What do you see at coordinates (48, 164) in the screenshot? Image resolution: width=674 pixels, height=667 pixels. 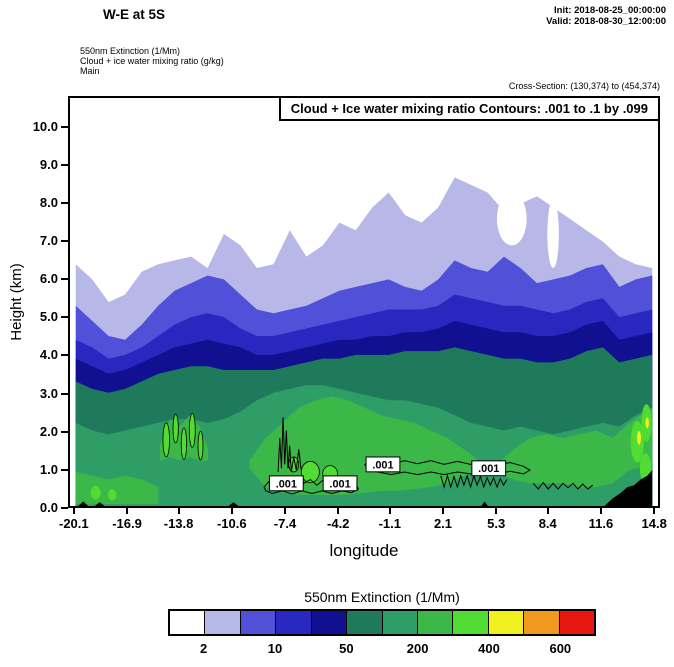 I see `y-tick-label: 9.0` at bounding box center [48, 164].